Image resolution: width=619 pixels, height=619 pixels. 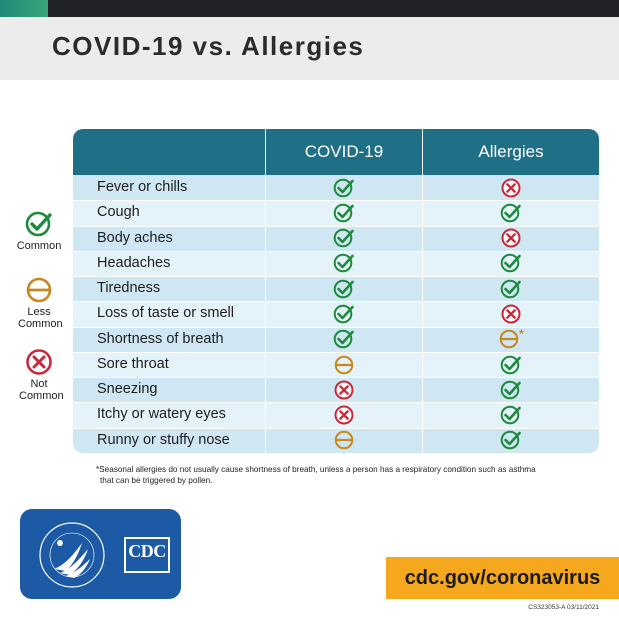 I want to click on footnote-line-2: that can be triggered by pollen., so click(x=156, y=480).